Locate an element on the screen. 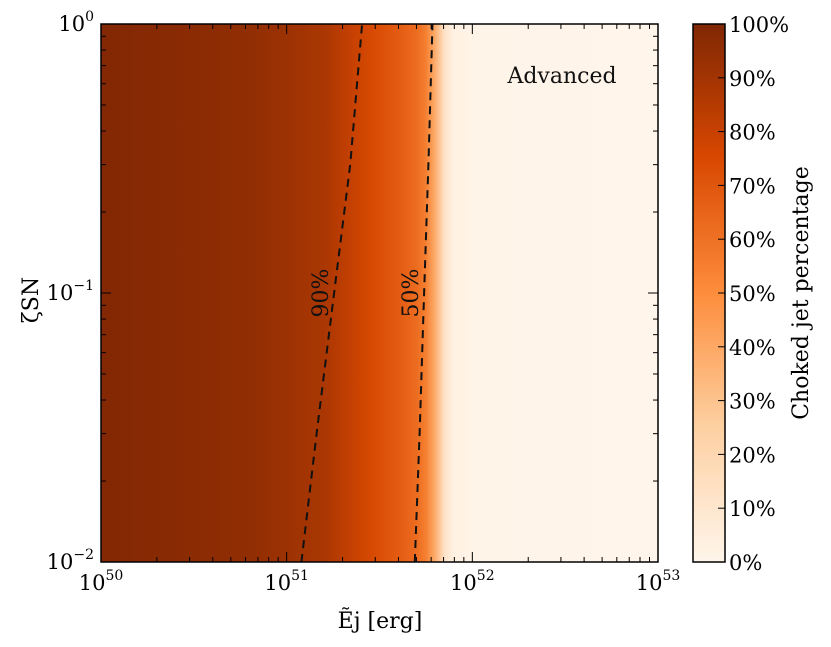 The width and height of the screenshot is (831, 647). x-tick-label-0: 1050 is located at coordinates (101, 581).